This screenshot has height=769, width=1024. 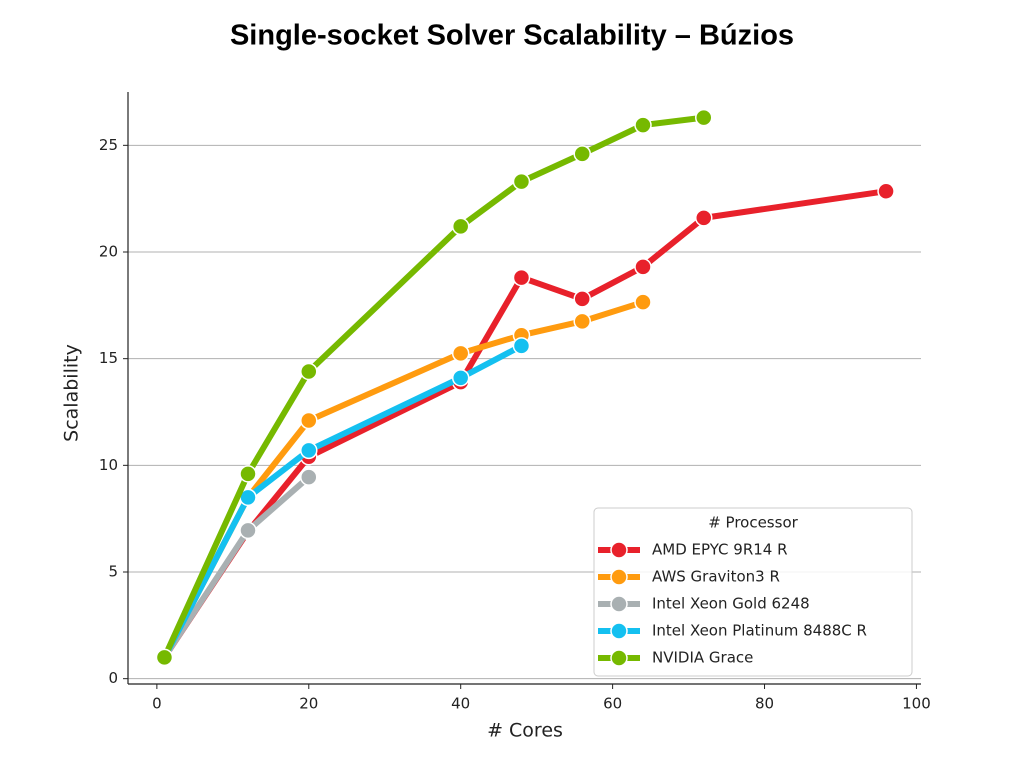 I want to click on x-axis-label: # Cores, so click(x=525, y=731).